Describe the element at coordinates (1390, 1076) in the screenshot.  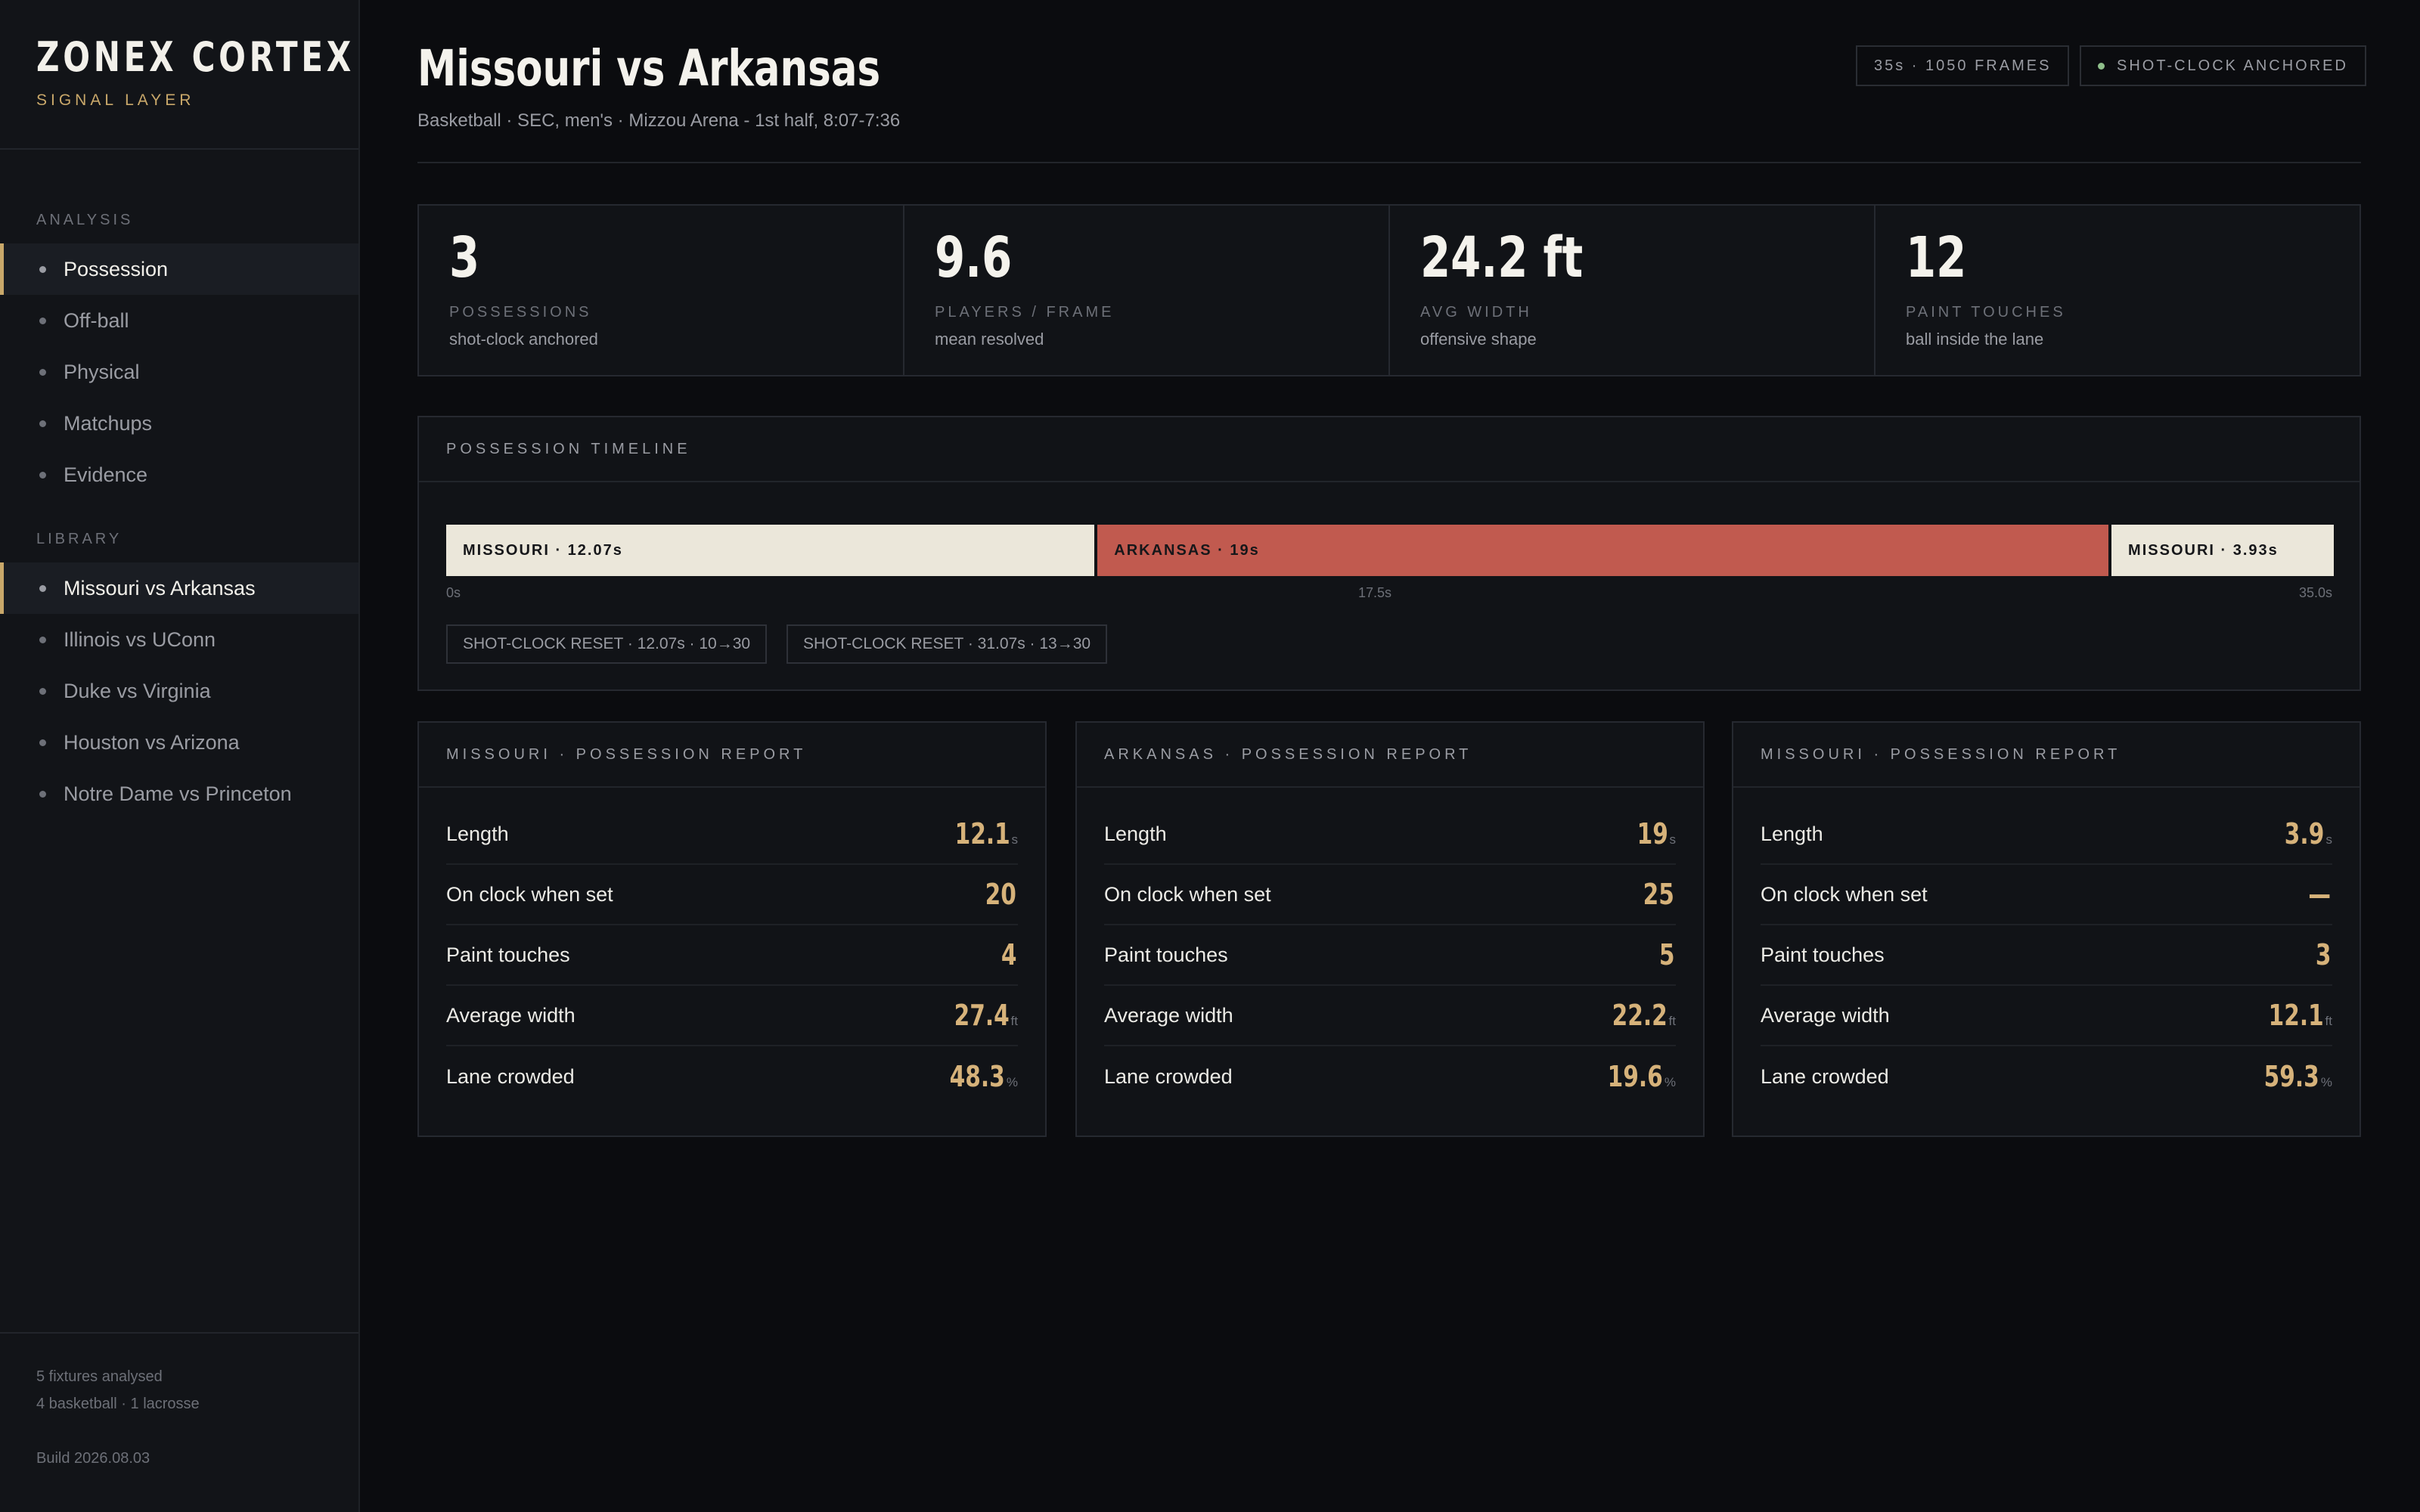
I see `report-row-lane-crowded: Lane crowded 19.6%` at that location.